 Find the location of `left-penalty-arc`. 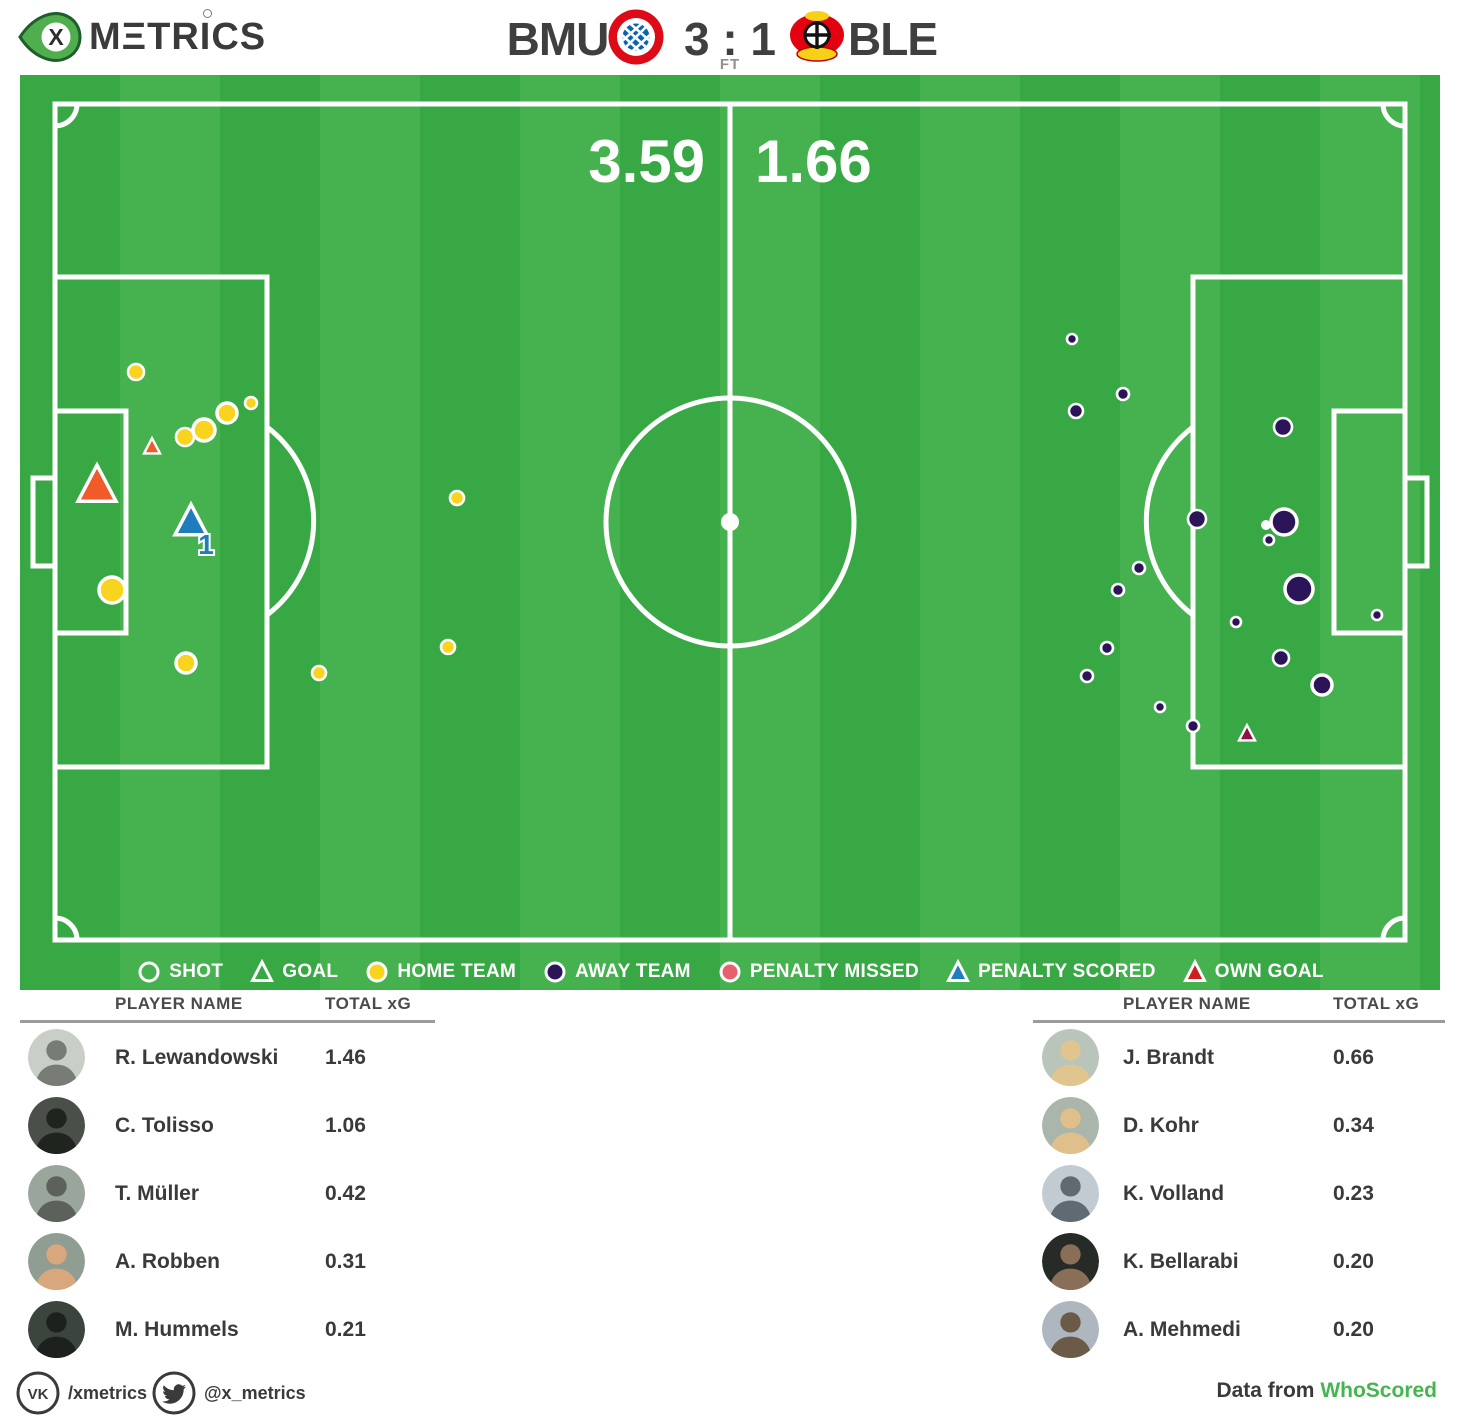

left-penalty-arc is located at coordinates (291, 521).